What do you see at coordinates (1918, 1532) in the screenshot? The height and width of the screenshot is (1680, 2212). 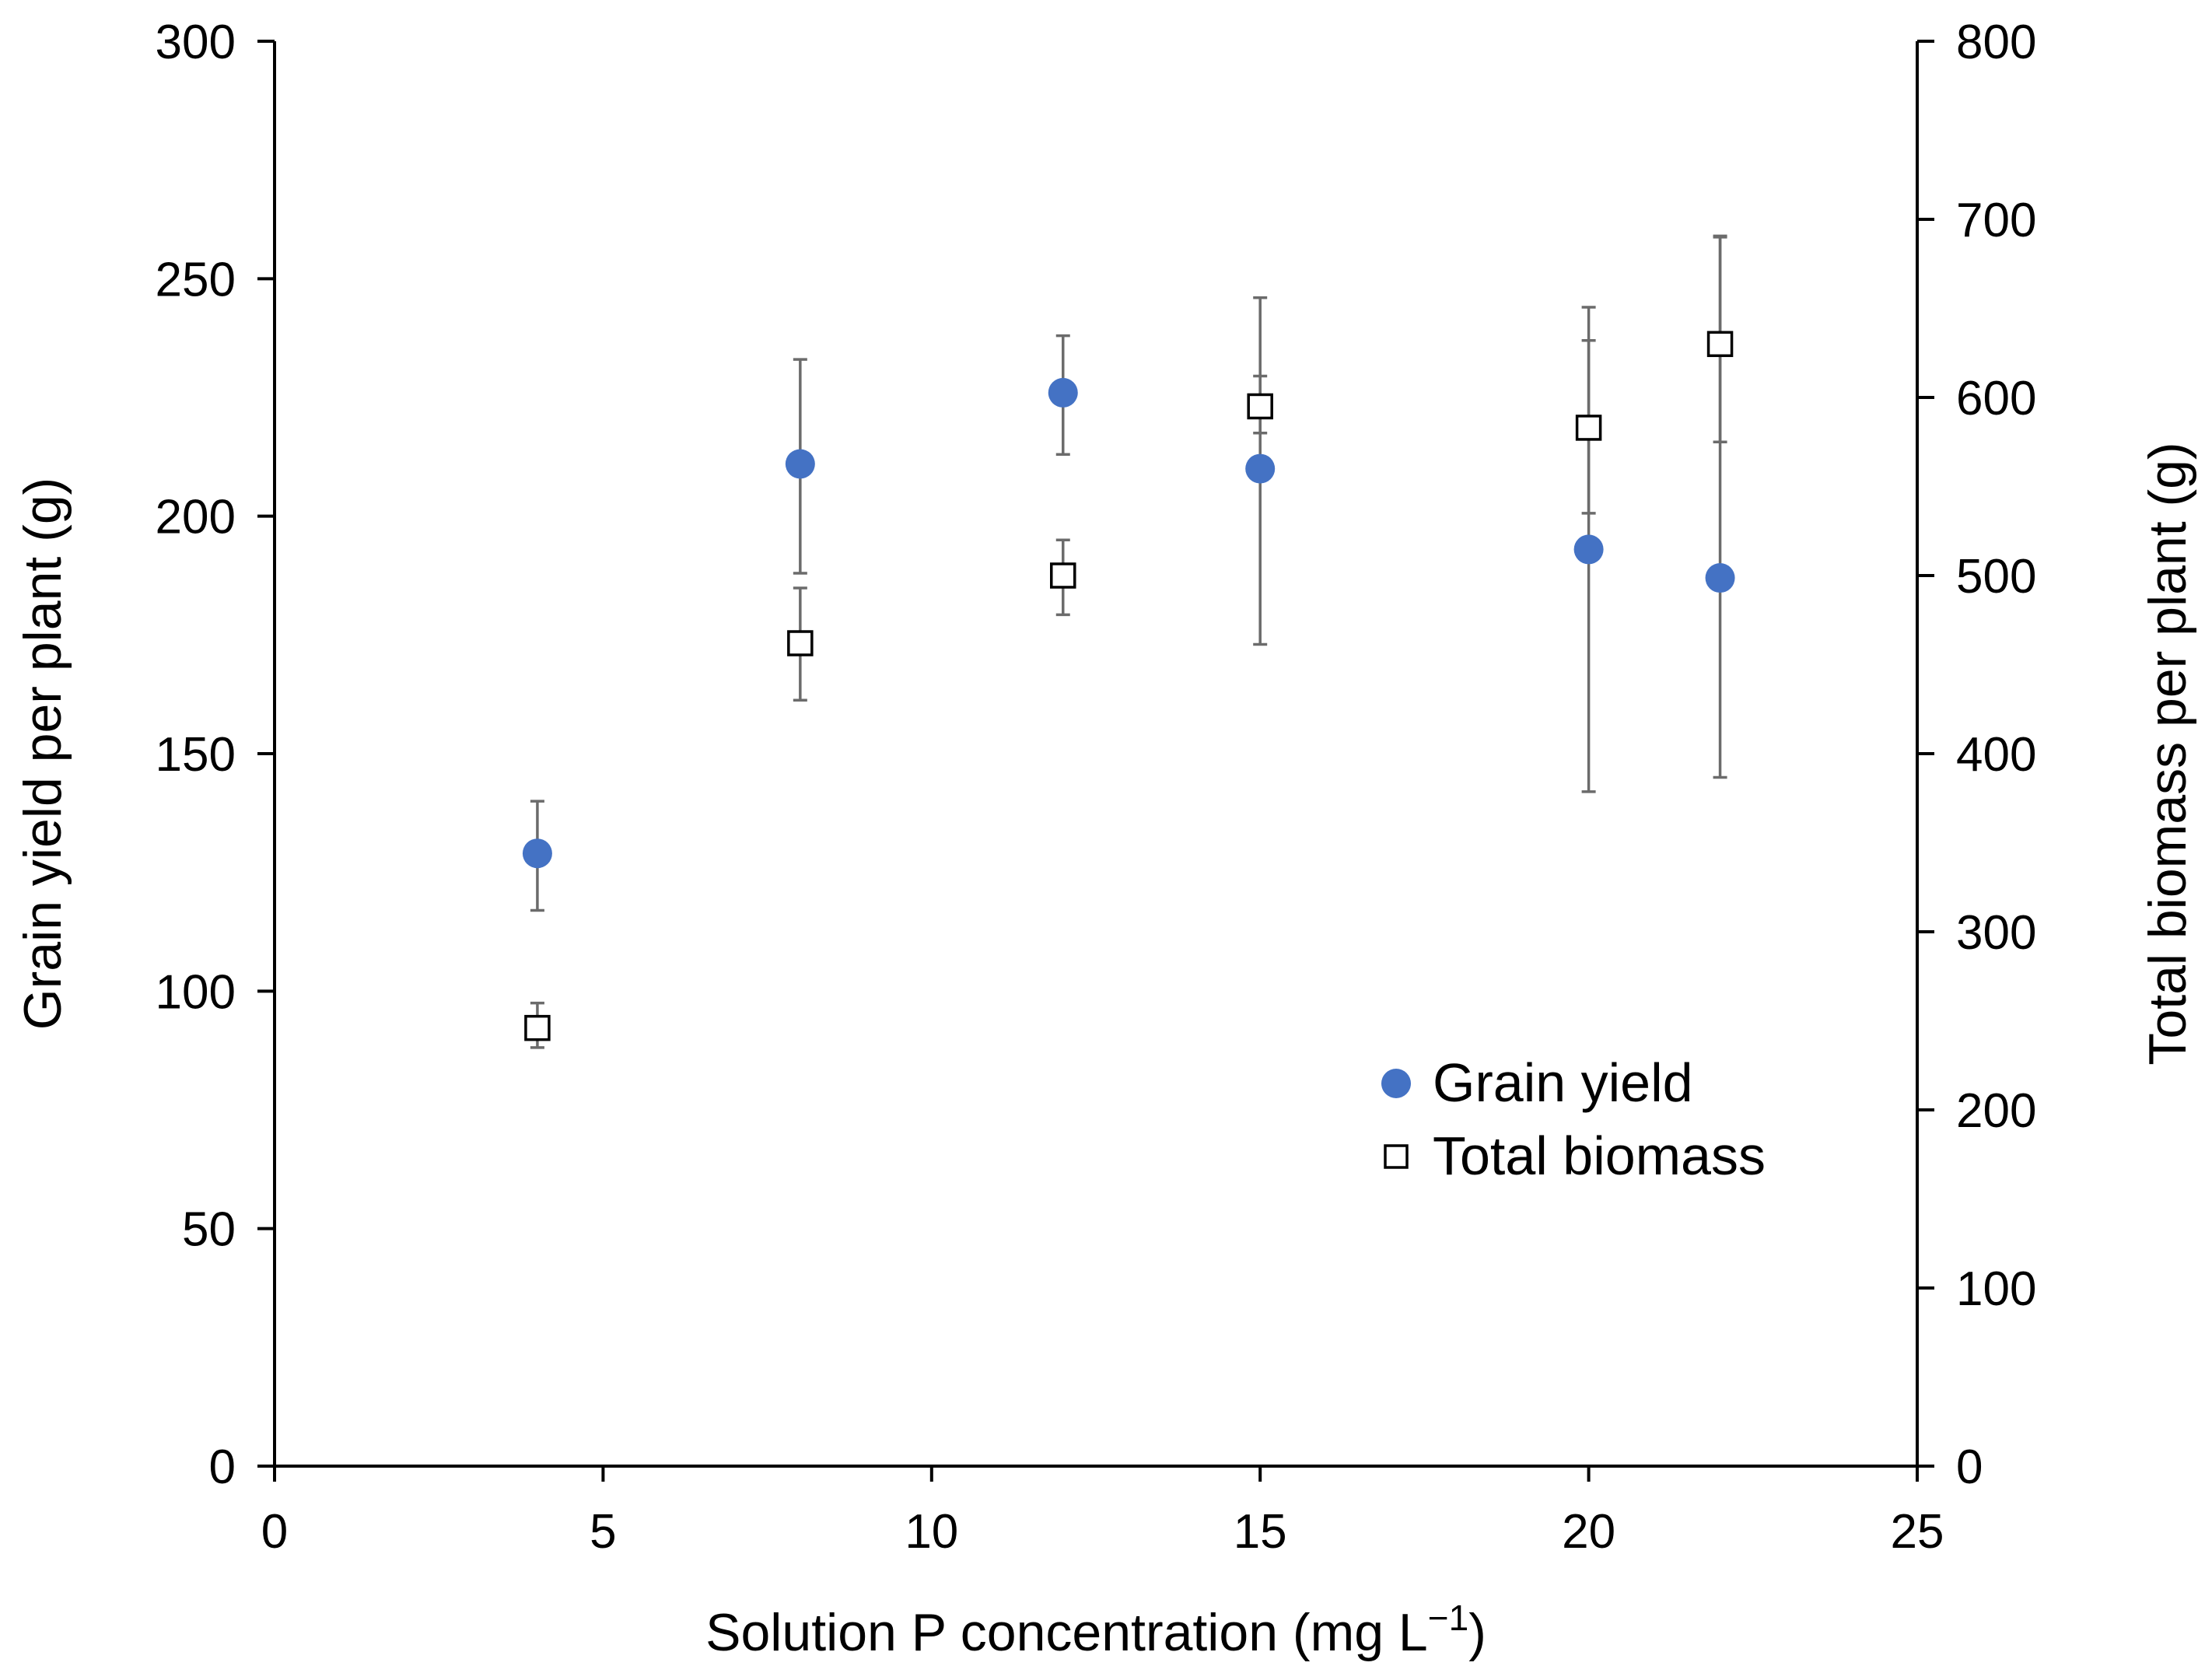 I see `x-tick-label: 25` at bounding box center [1918, 1532].